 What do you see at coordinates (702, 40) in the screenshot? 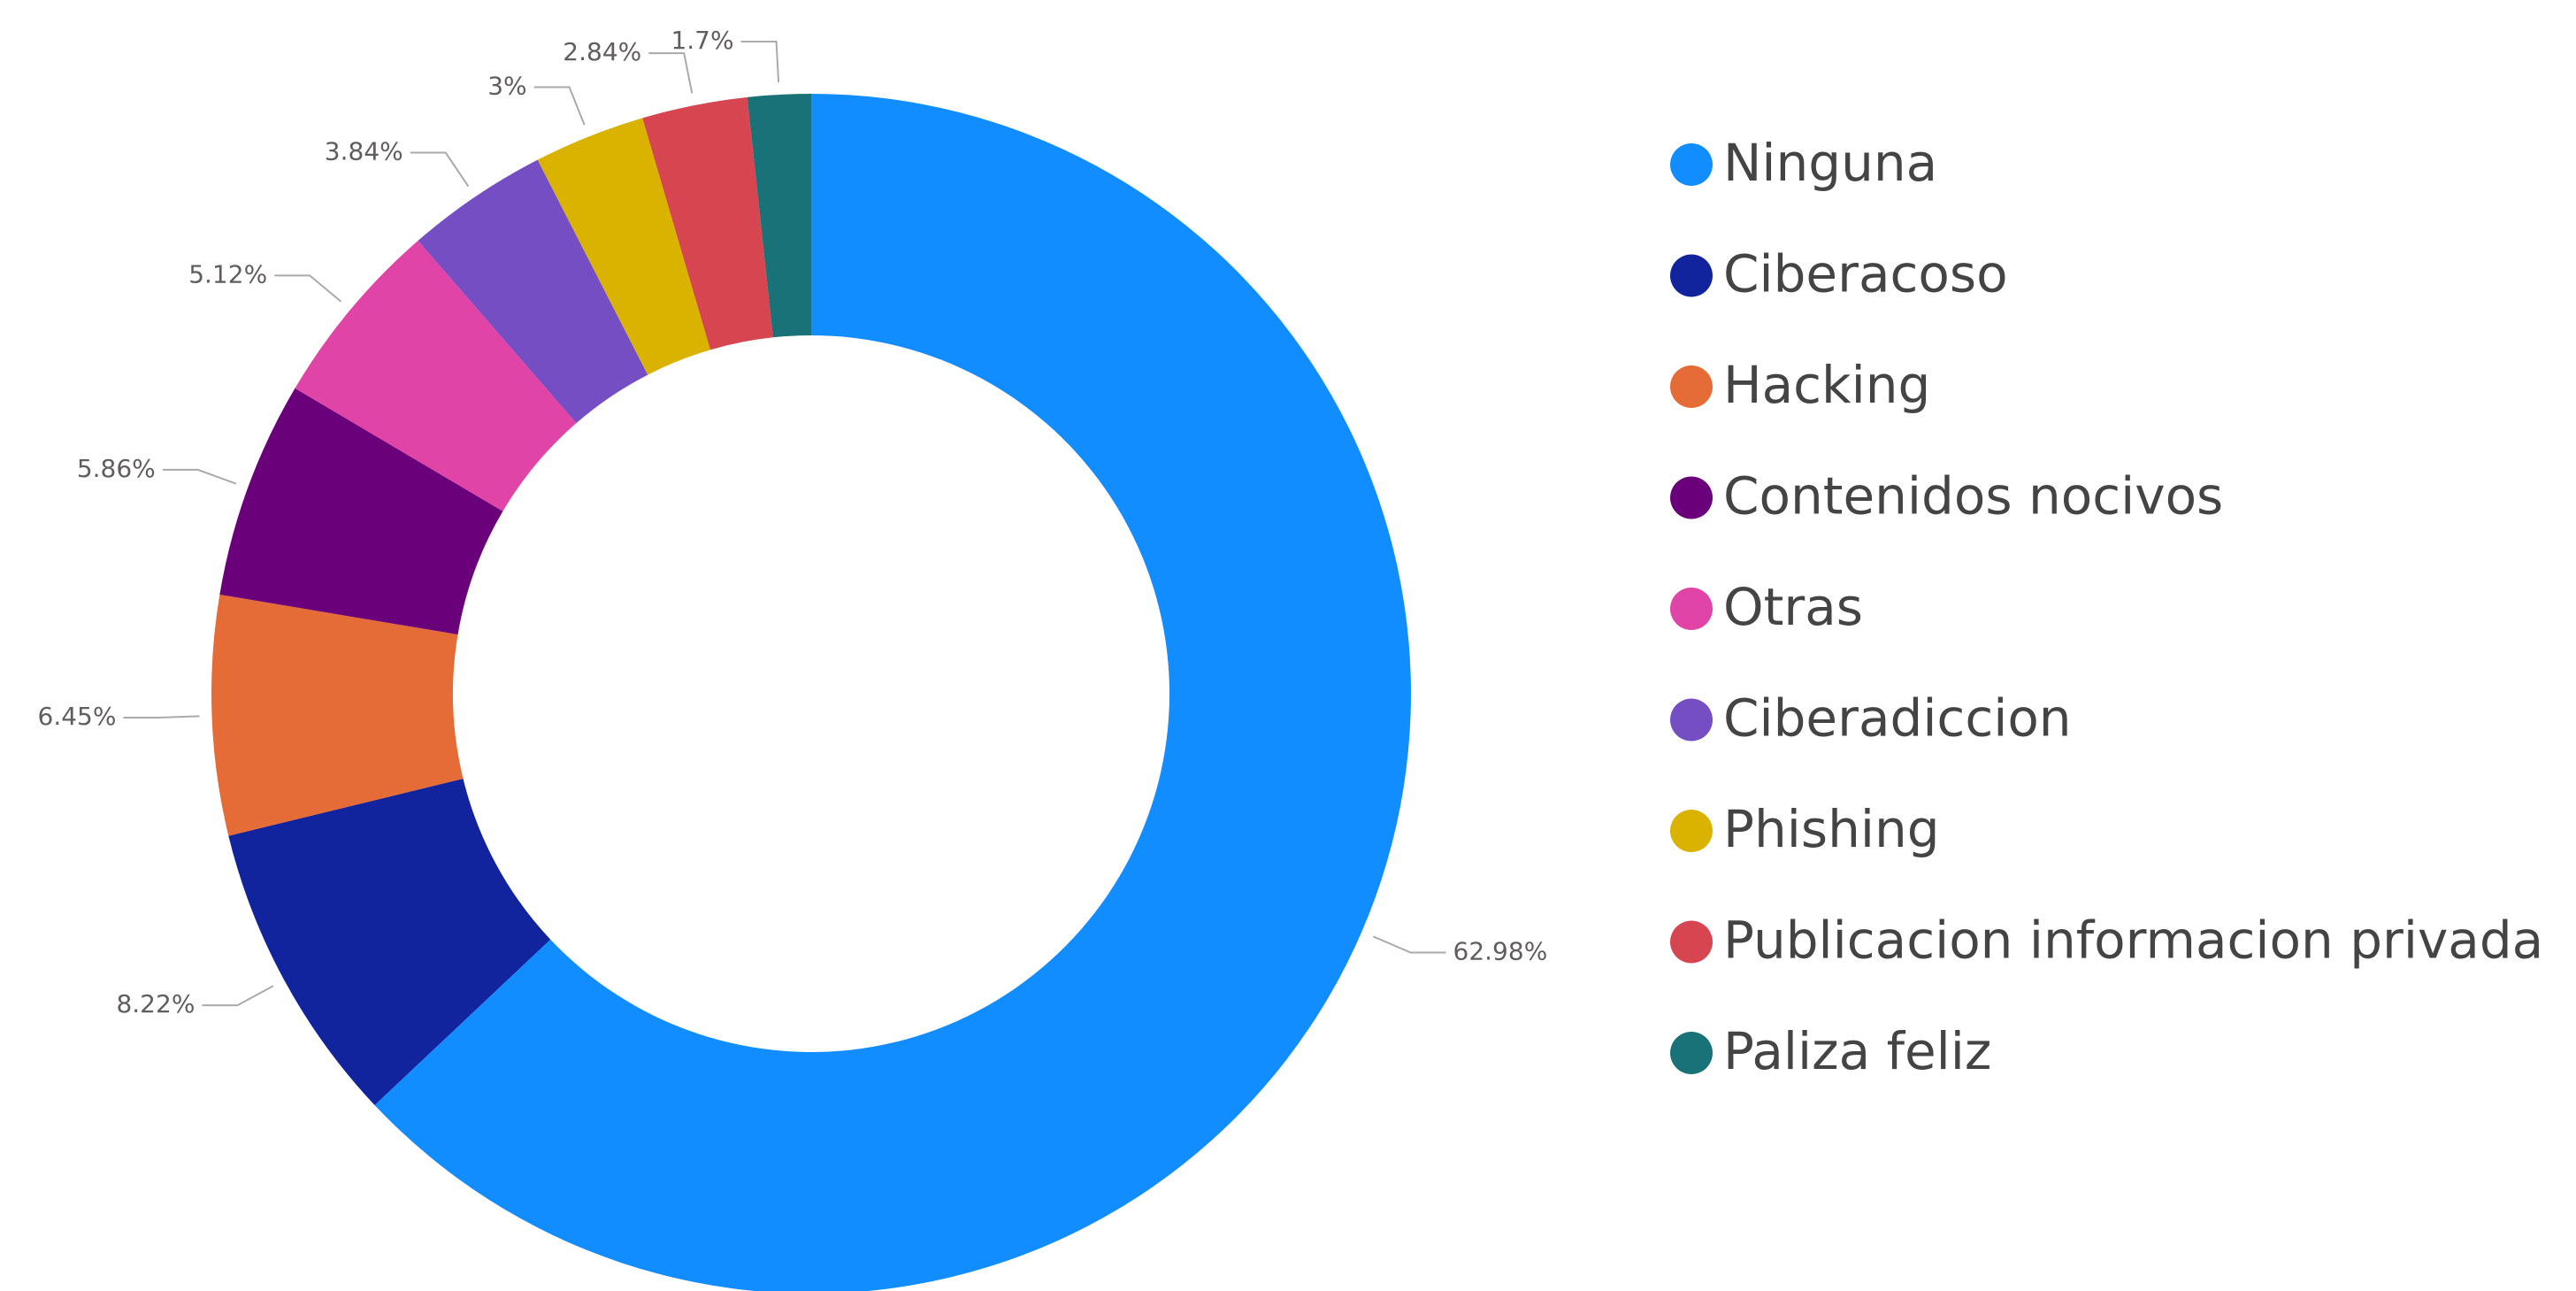
I see `data-label: 1.7%` at bounding box center [702, 40].